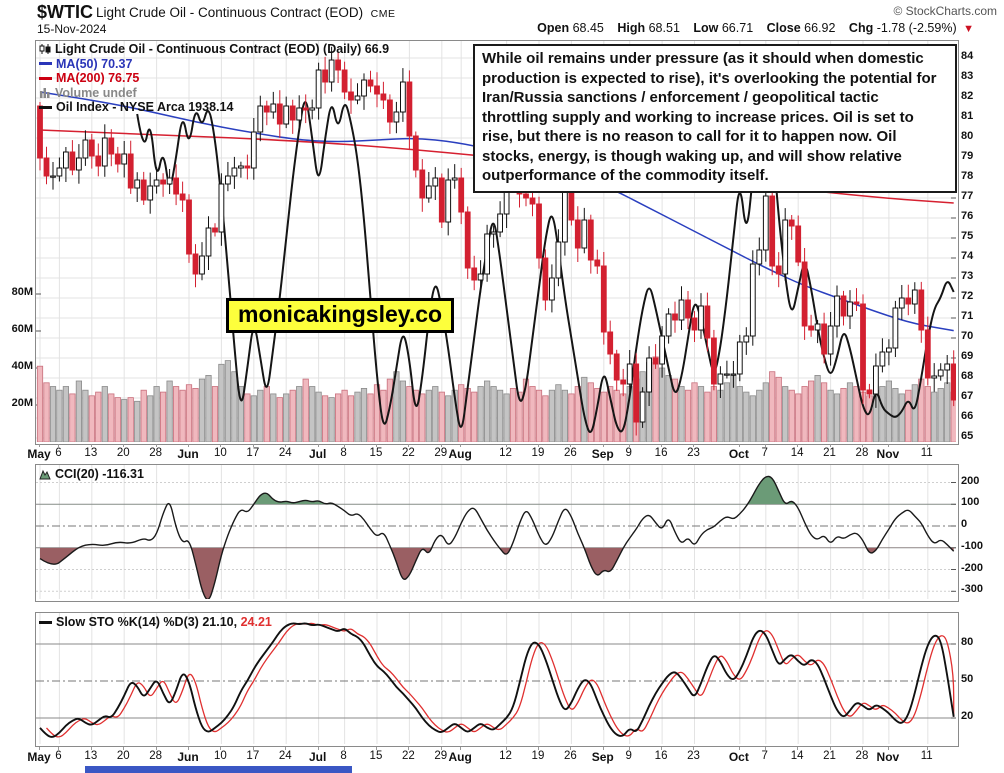 Image resolution: width=1004 pixels, height=773 pixels. What do you see at coordinates (214, 64) in the screenshot?
I see `legend-ma50-row: MA(50) 70.37` at bounding box center [214, 64].